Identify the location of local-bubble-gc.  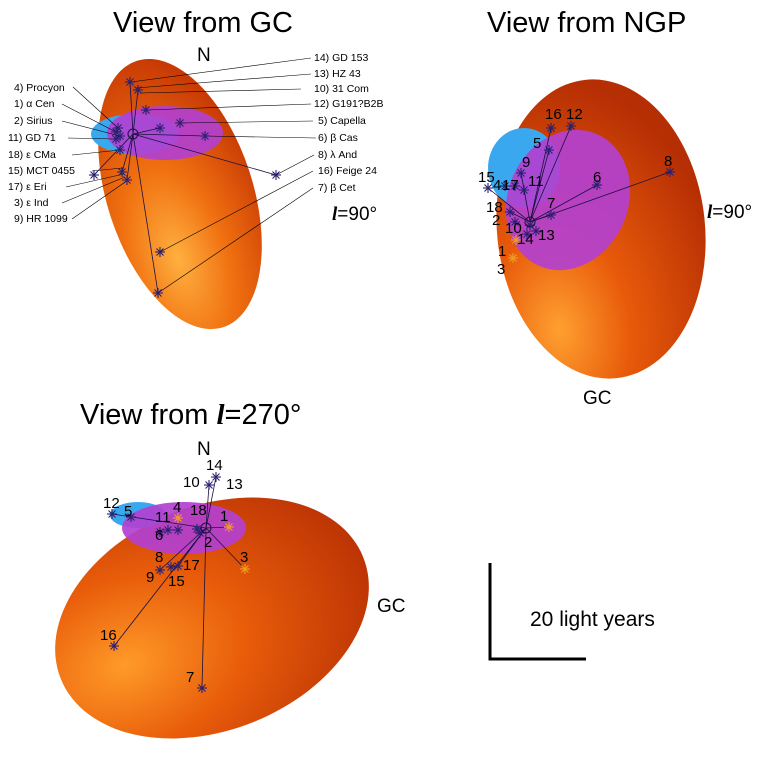
(180, 194).